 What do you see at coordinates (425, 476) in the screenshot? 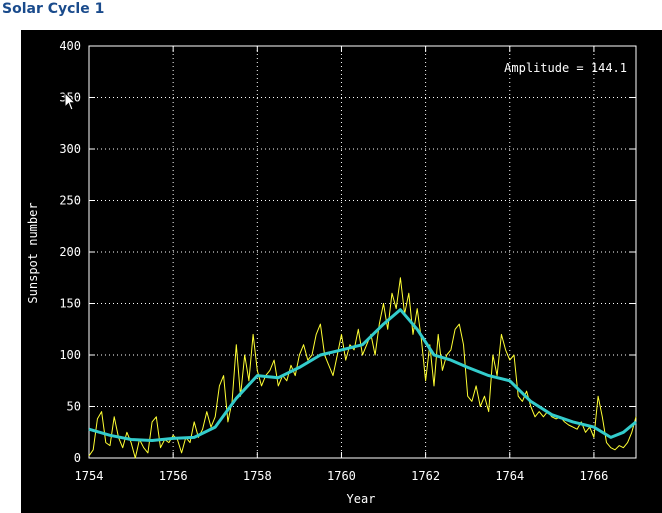
I see `x-tick-label: 1762` at bounding box center [425, 476].